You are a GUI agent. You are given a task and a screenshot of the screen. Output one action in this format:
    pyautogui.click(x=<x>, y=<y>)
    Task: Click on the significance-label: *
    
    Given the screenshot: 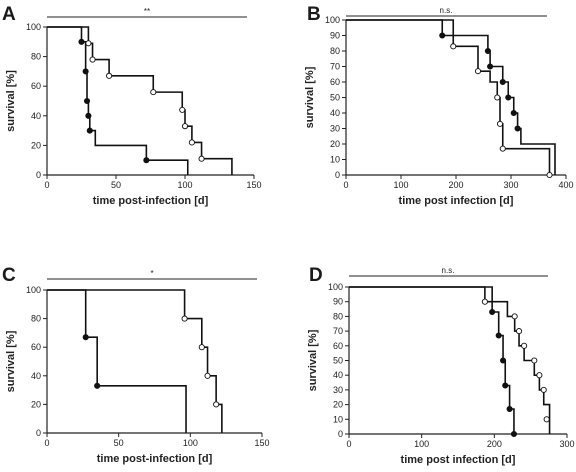 What is the action you would take?
    pyautogui.click(x=151, y=273)
    